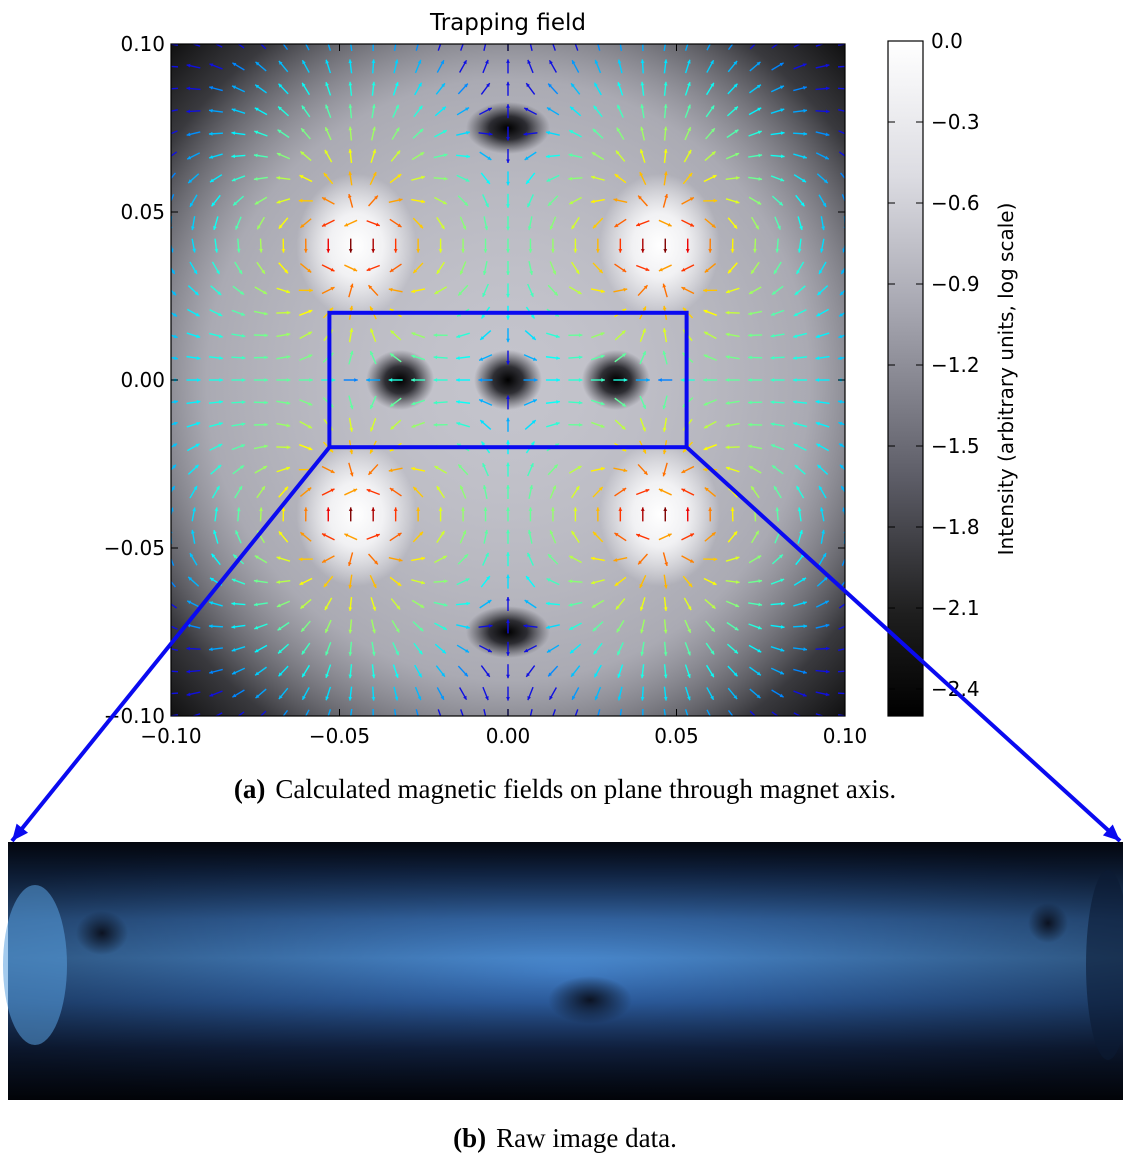 Image resolution: width=1123 pixels, height=1162 pixels. I want to click on colorbar-tick-label: −1.8, so click(955, 527).